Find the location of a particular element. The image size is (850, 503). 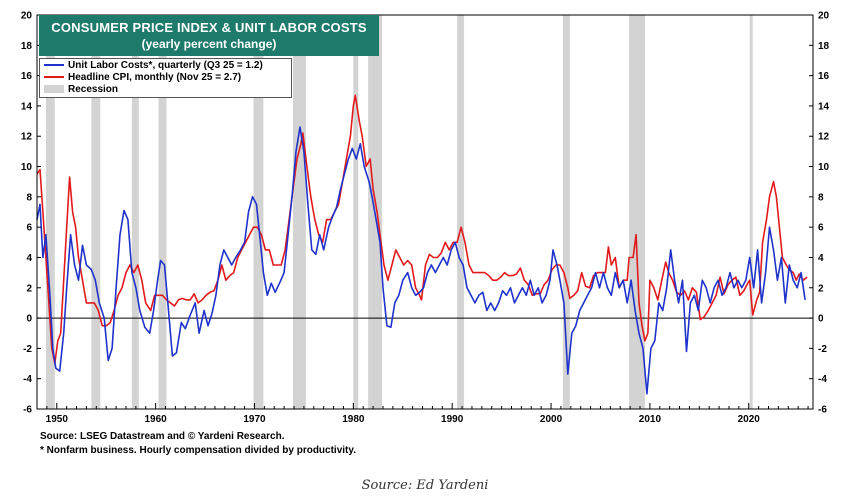

x-tick-label: 1980 is located at coordinates (353, 419).